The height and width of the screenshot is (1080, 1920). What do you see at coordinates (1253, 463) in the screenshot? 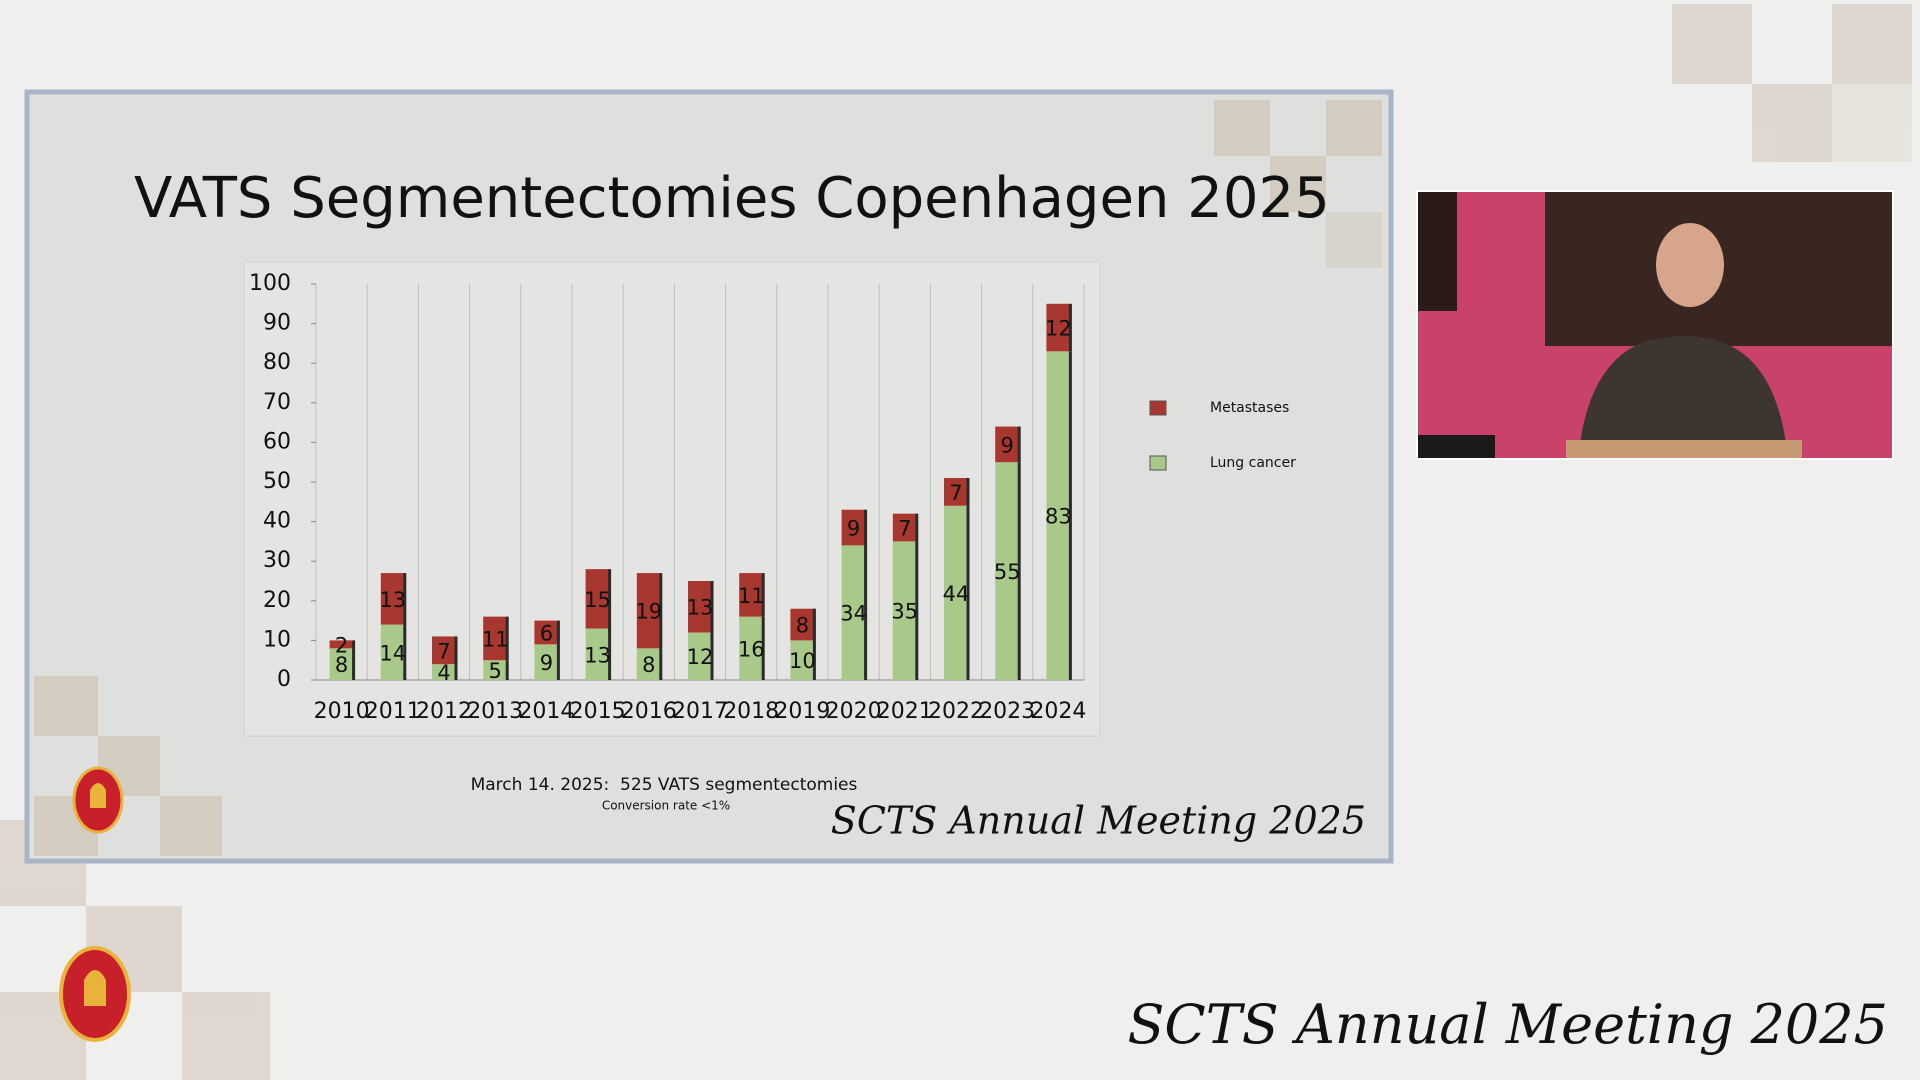
I see `legend-label: Lung cancer` at bounding box center [1253, 463].